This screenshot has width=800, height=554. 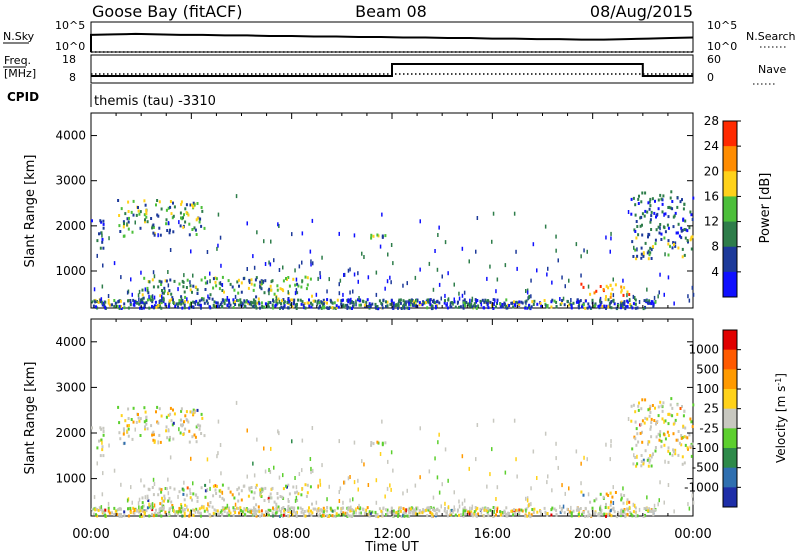 What do you see at coordinates (23, 97) in the screenshot?
I see `cpid-label: CPID` at bounding box center [23, 97].